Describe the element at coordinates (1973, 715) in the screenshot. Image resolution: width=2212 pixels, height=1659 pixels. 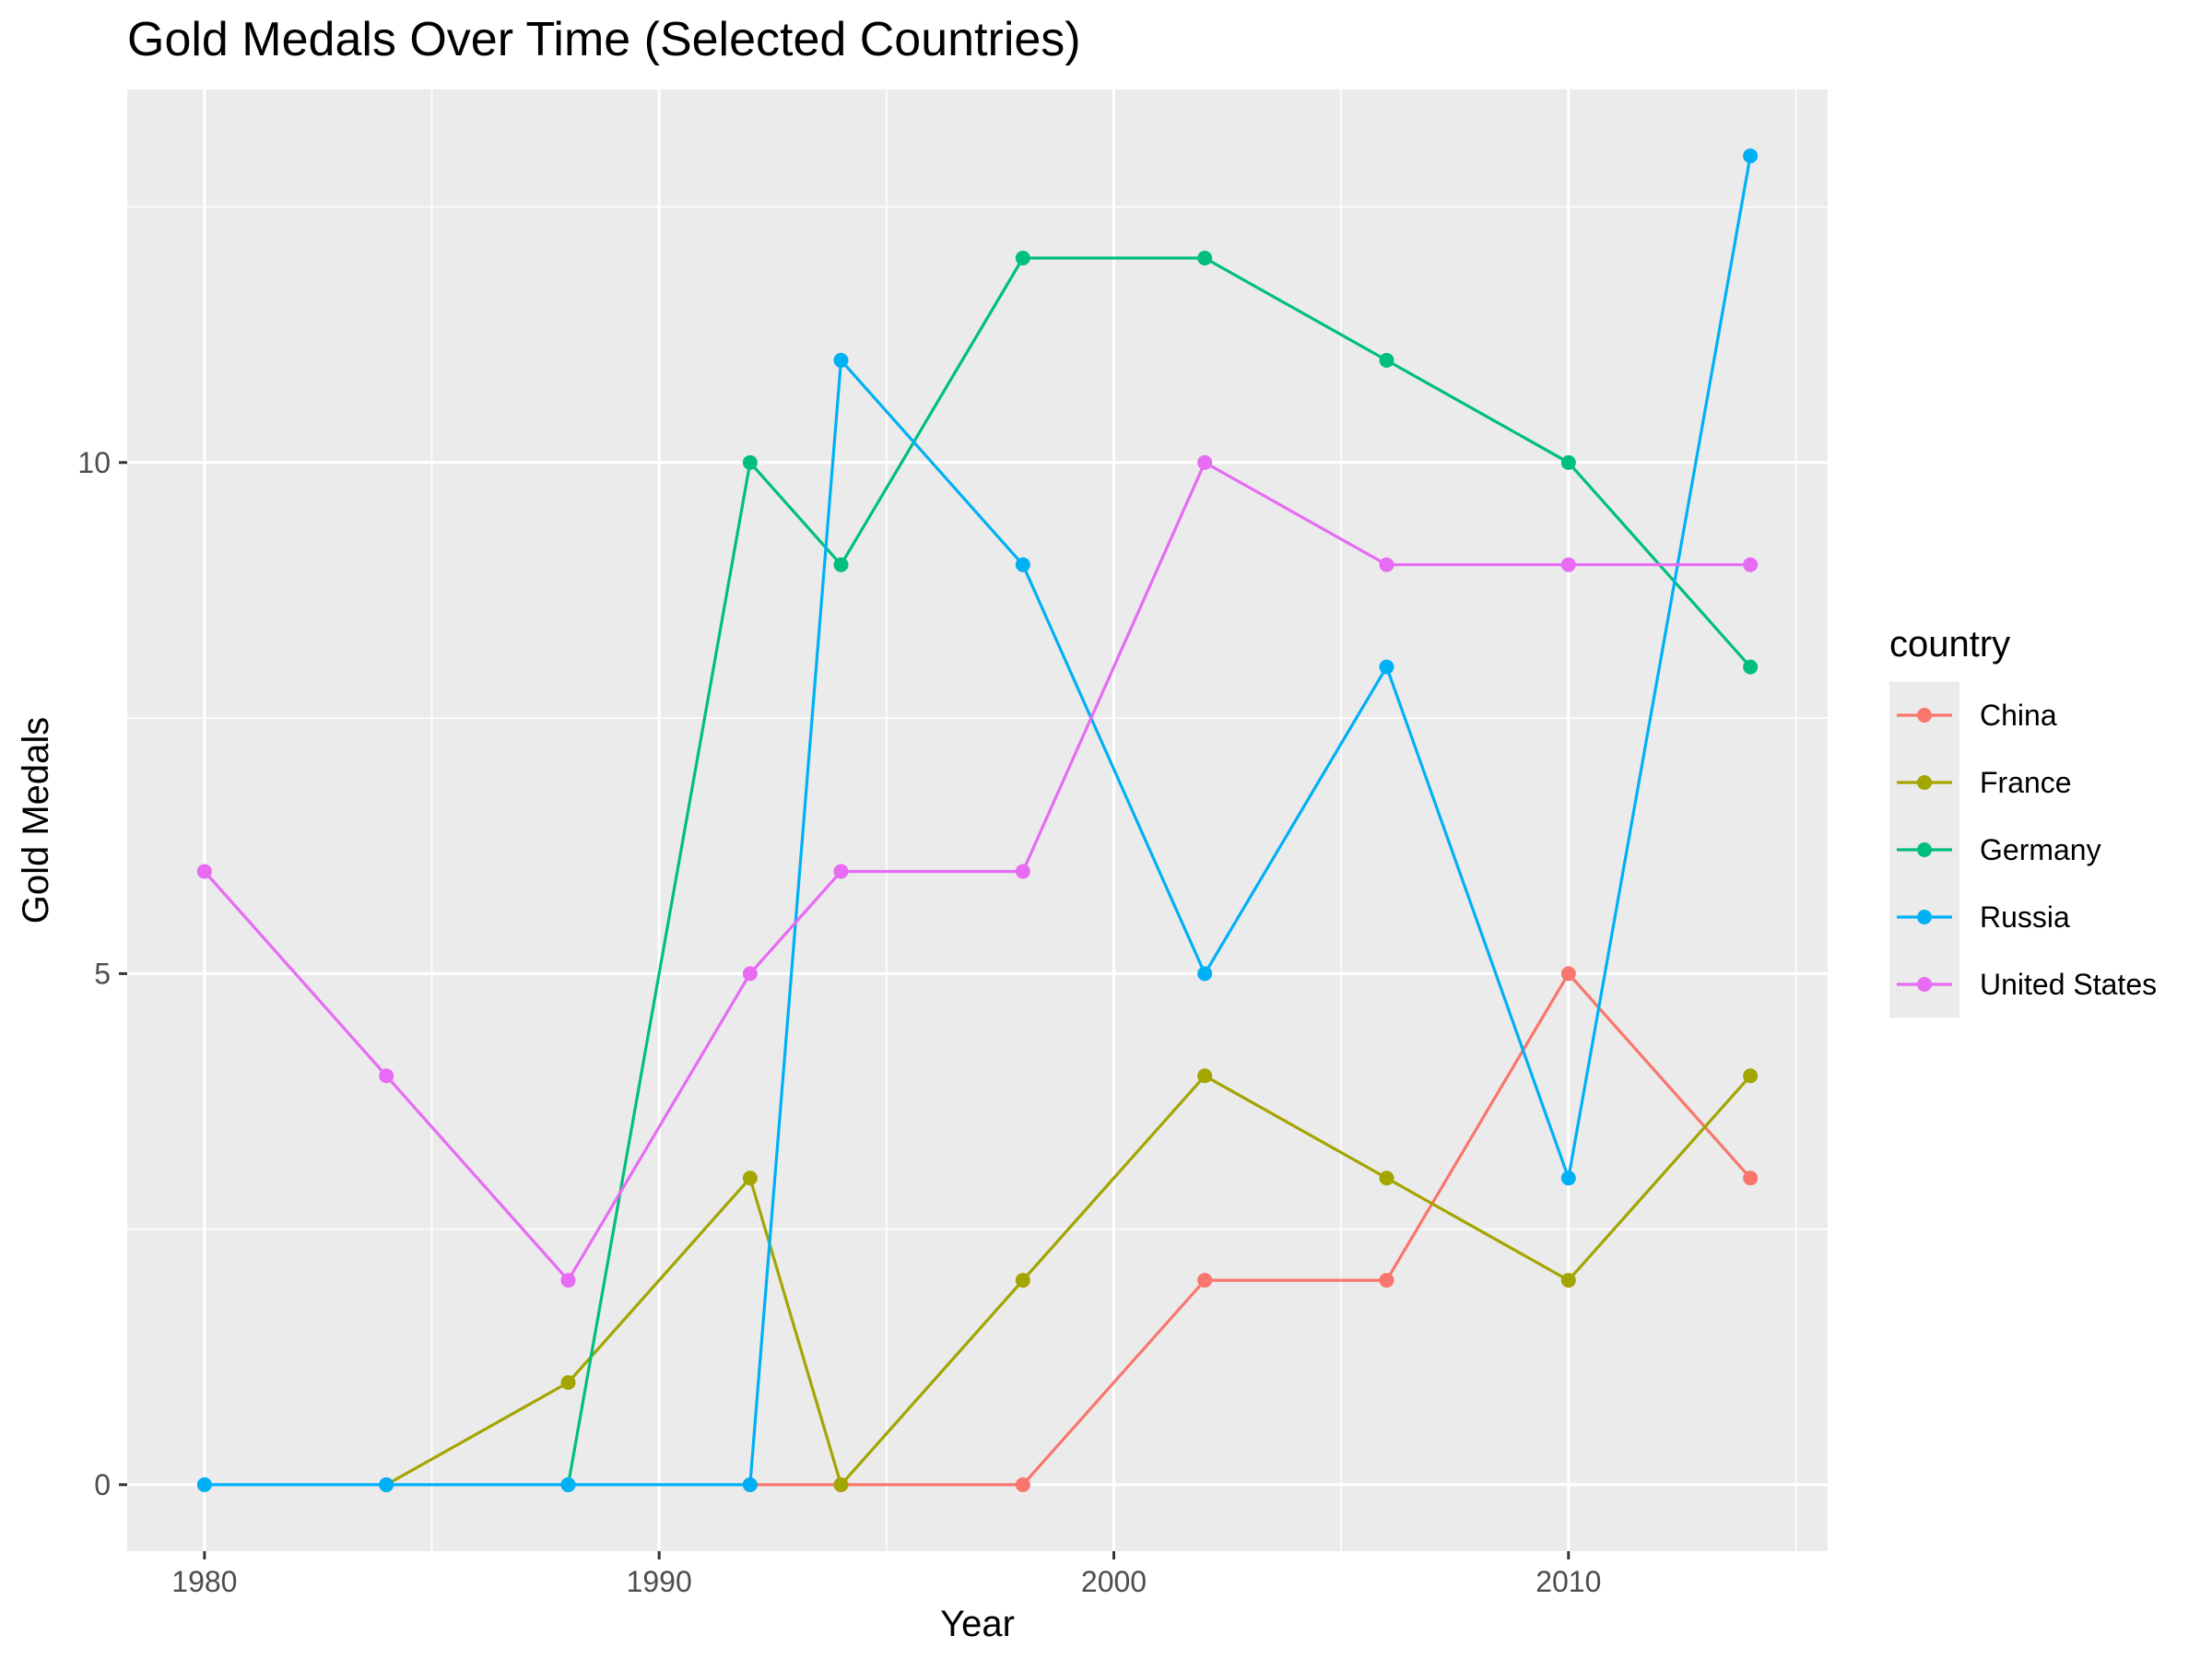
I see `legend-item-china: China` at that location.